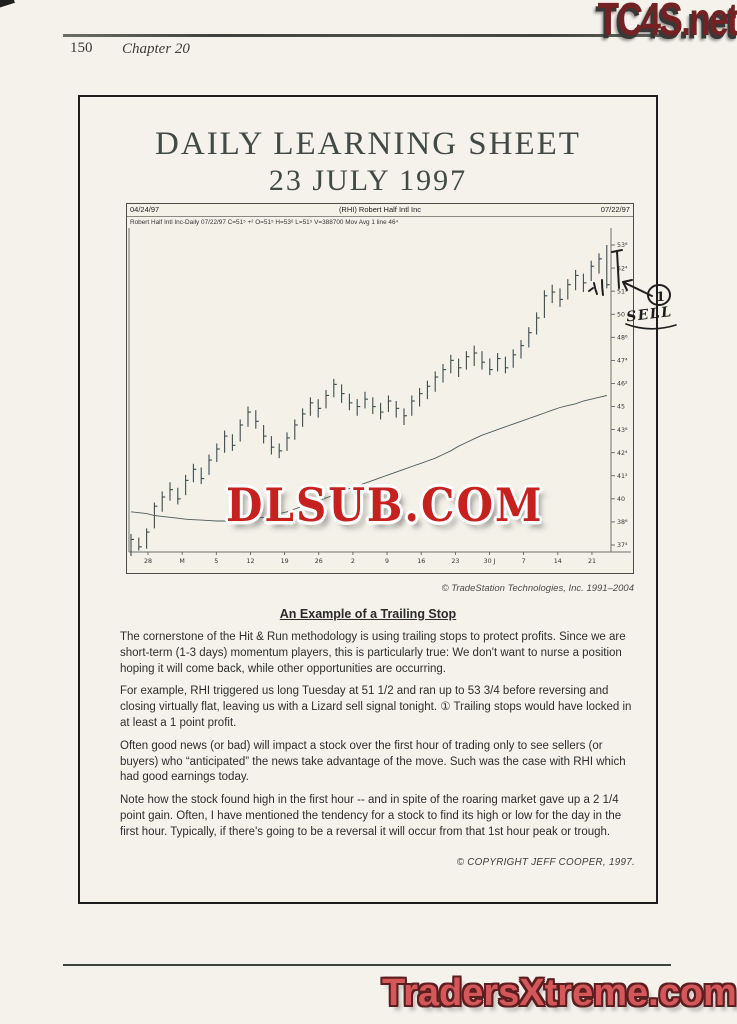  Describe the element at coordinates (181, 561) in the screenshot. I see `x-axis-label: M` at that location.